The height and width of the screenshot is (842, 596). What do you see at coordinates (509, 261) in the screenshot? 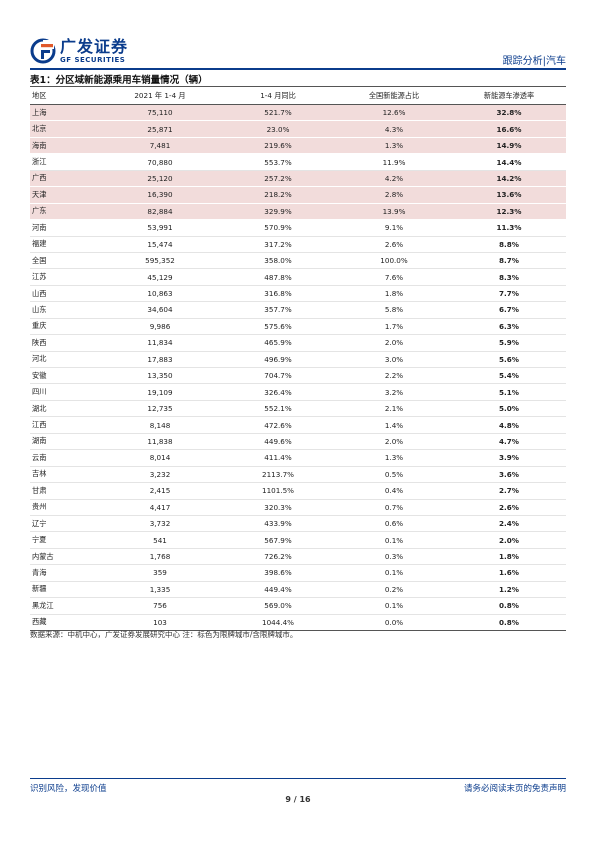
I see `cell-penetration: 8.7%` at bounding box center [509, 261].